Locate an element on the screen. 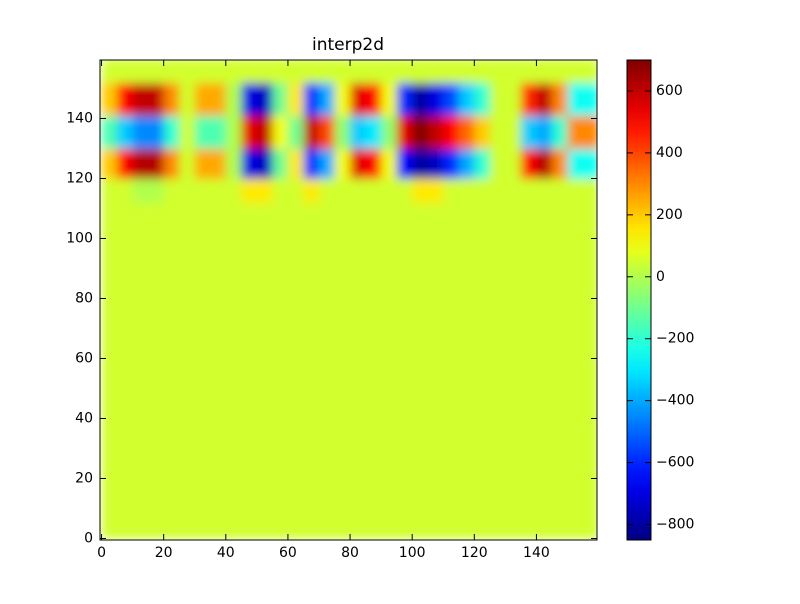  x-tick-label: 40 is located at coordinates (226, 553).